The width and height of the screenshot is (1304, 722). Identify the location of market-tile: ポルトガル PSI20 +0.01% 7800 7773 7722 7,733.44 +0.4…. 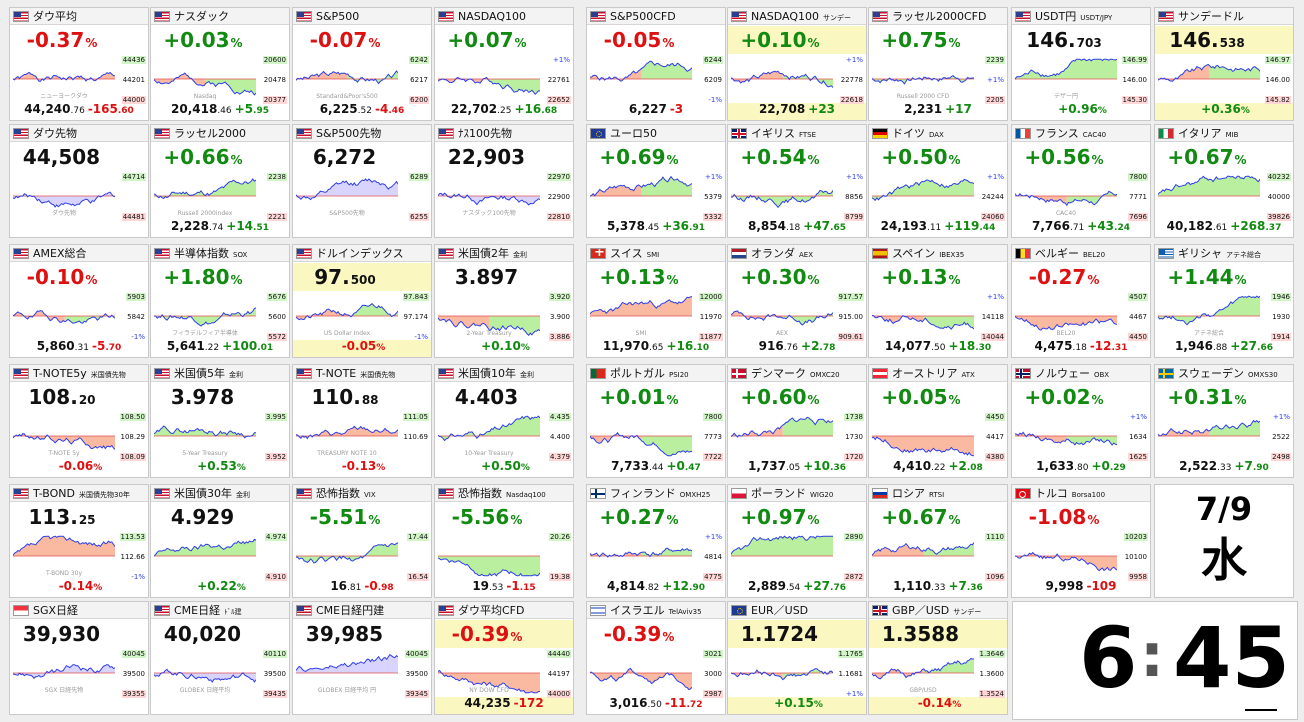
(656, 421).